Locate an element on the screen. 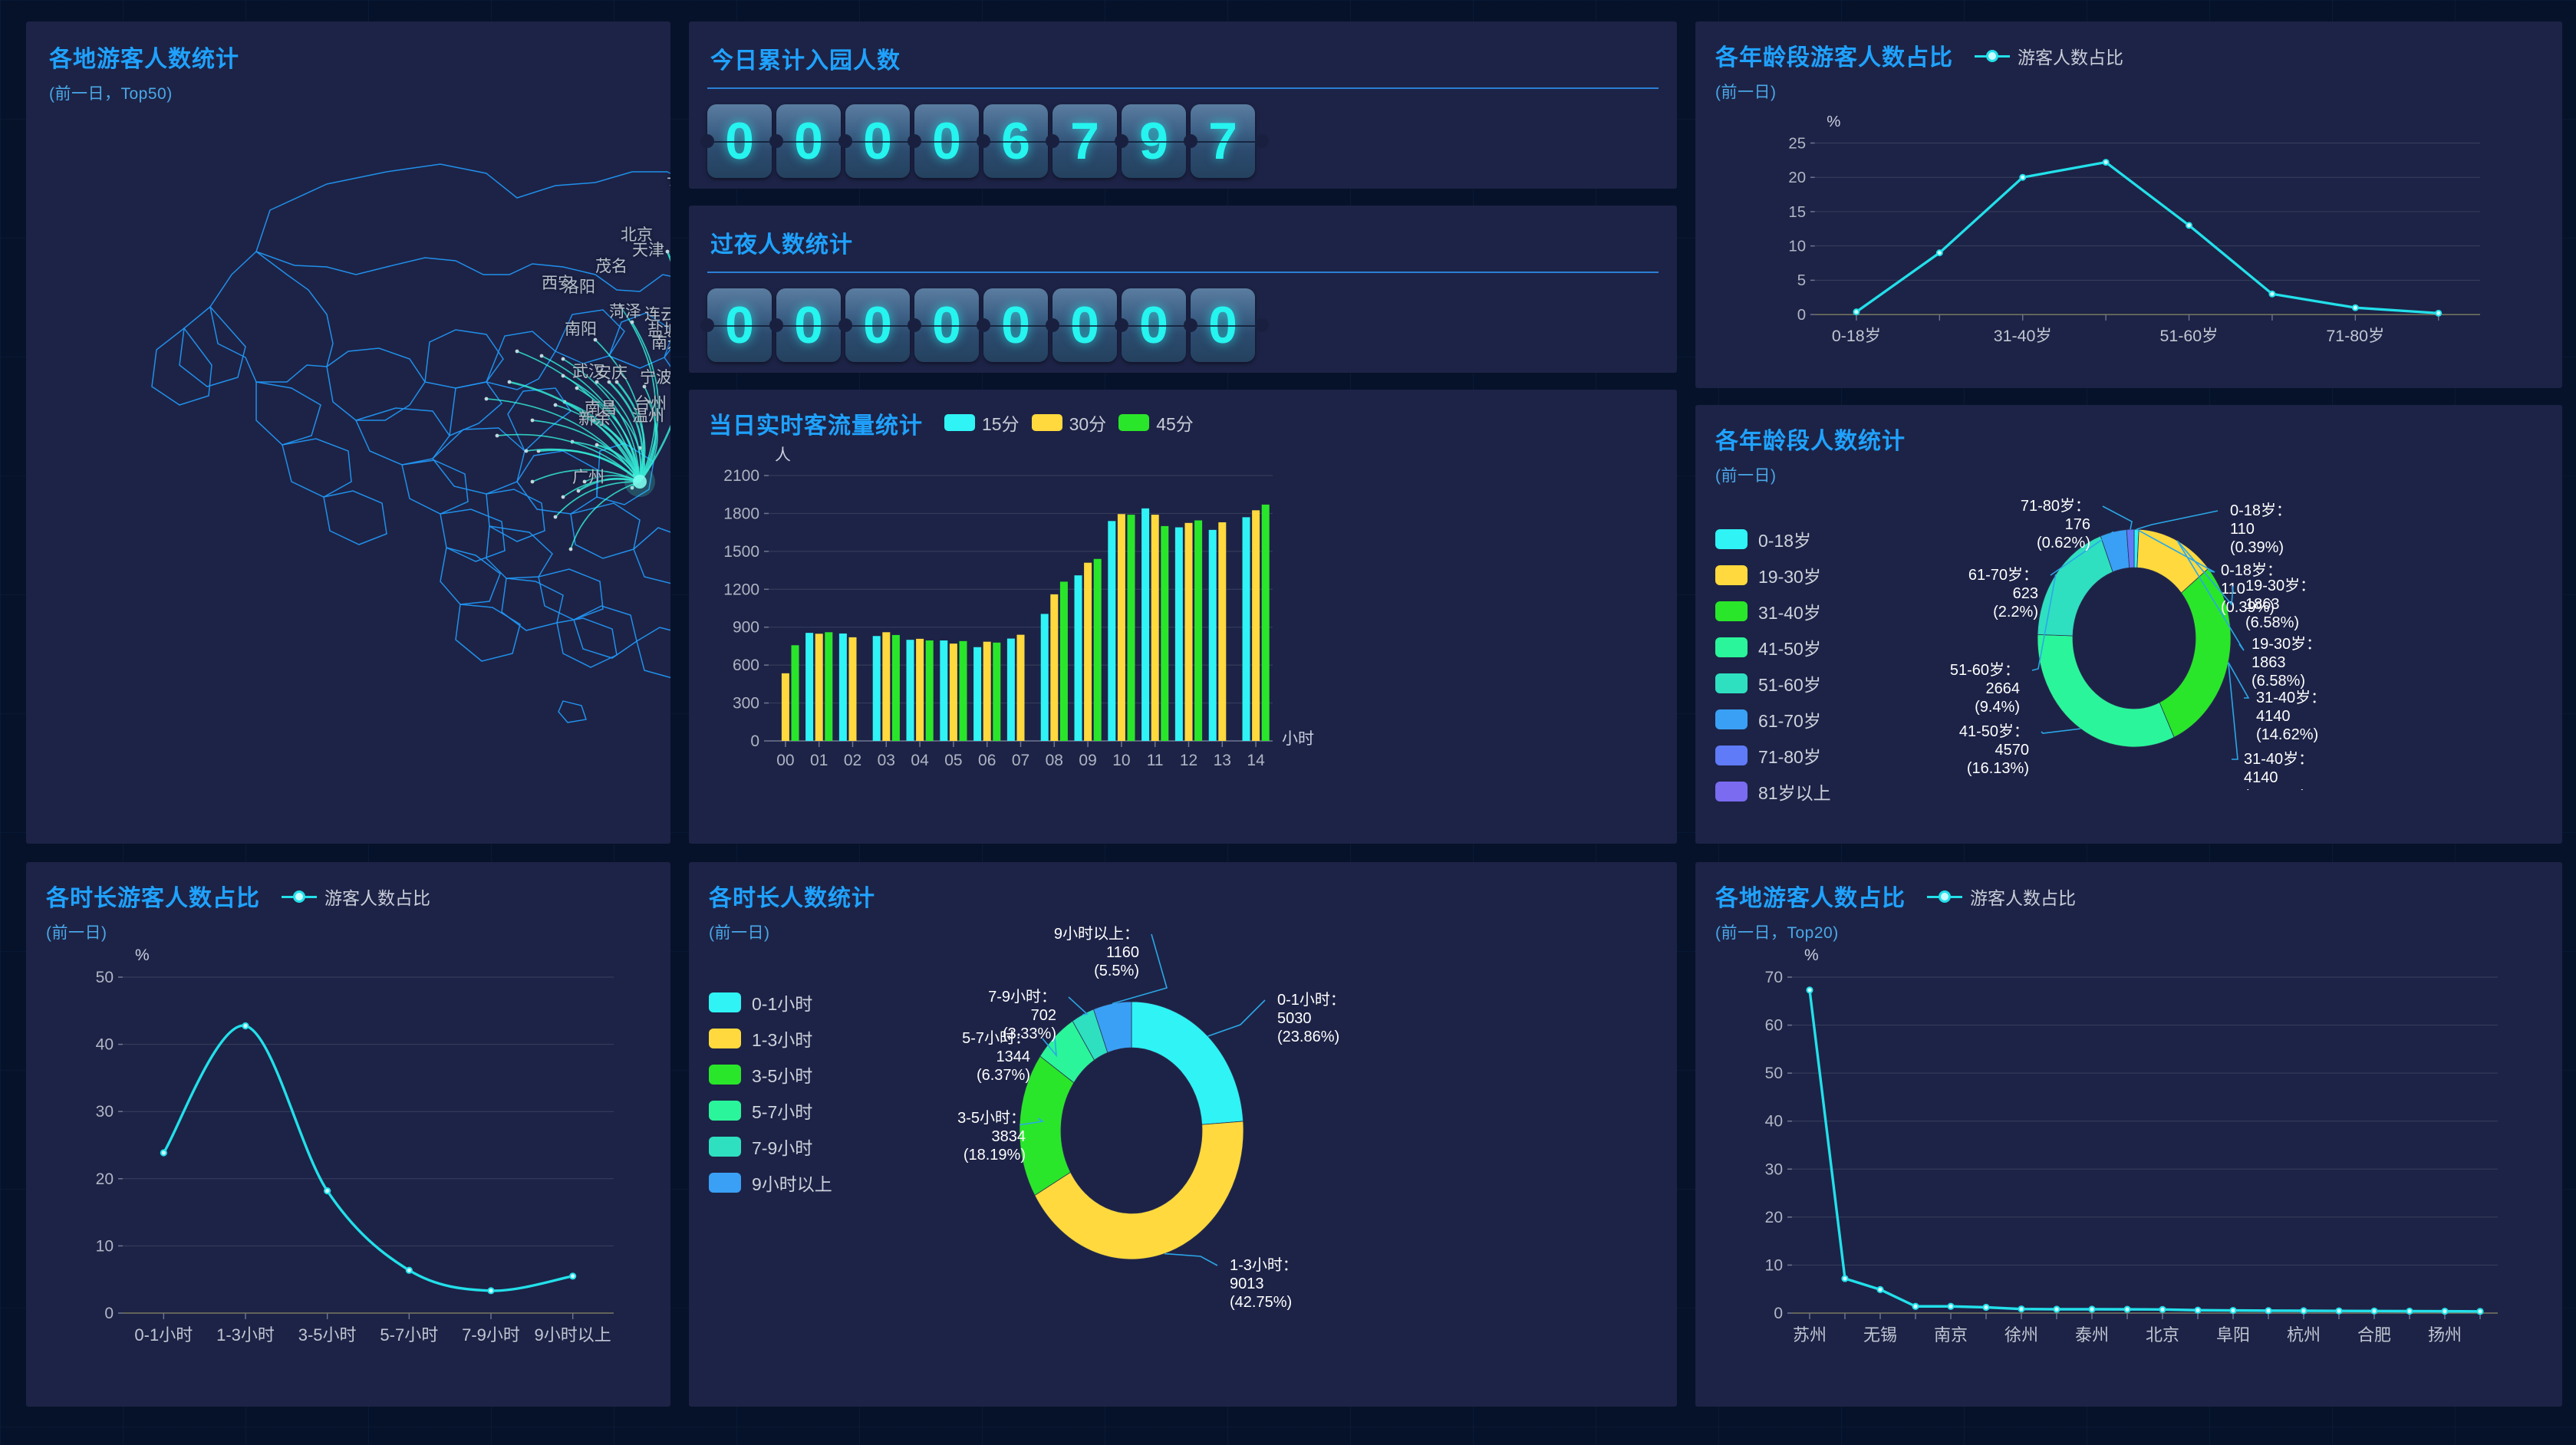 This screenshot has height=1445, width=2576. legend-item: 71-80岁 is located at coordinates (1773, 755).